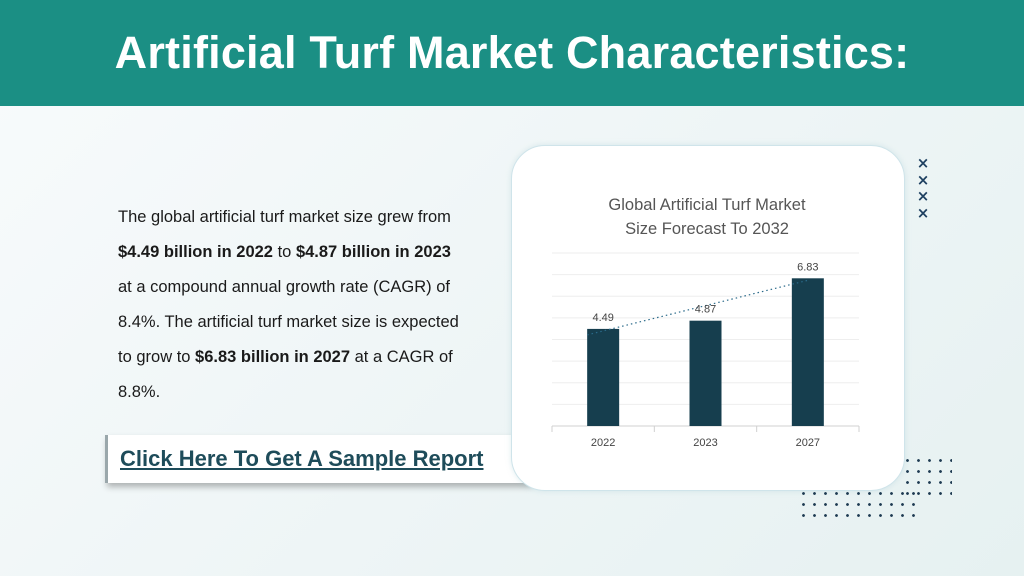 The image size is (1024, 576). I want to click on desc-text-4: at a CAGR of 8.8%., so click(285, 374).